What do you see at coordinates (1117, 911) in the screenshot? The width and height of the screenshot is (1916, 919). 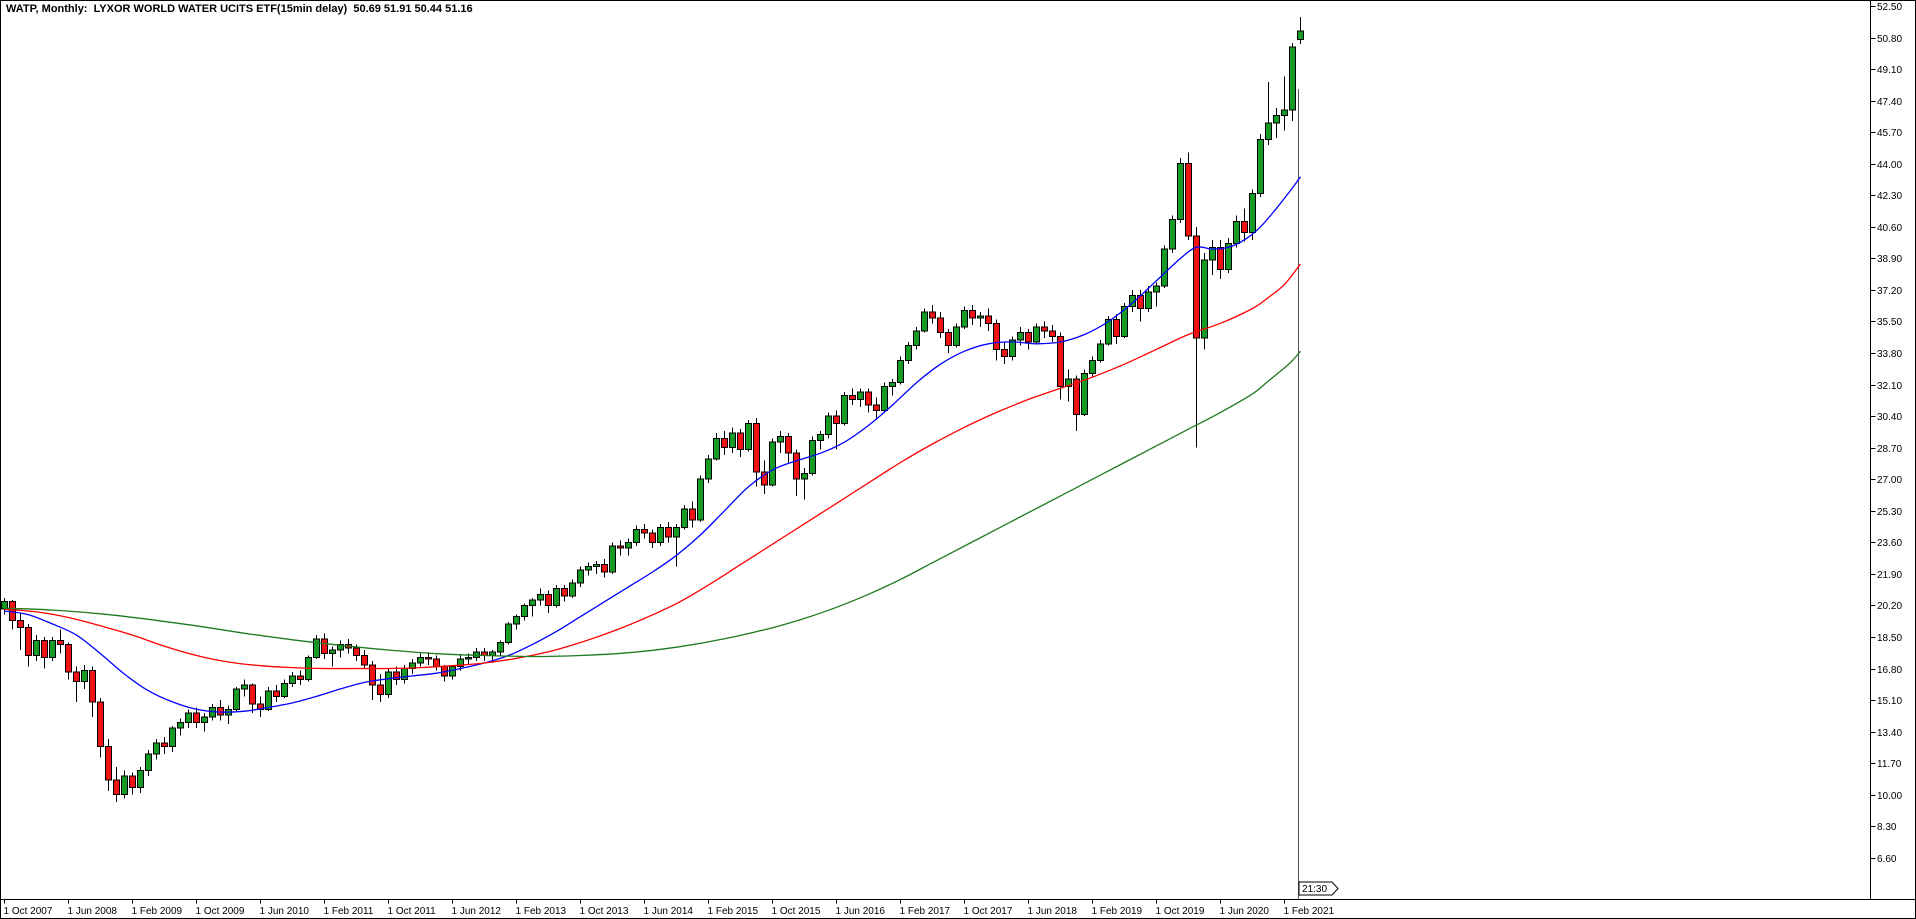 I see `time-tick-label: 1 Feb 2019` at bounding box center [1117, 911].